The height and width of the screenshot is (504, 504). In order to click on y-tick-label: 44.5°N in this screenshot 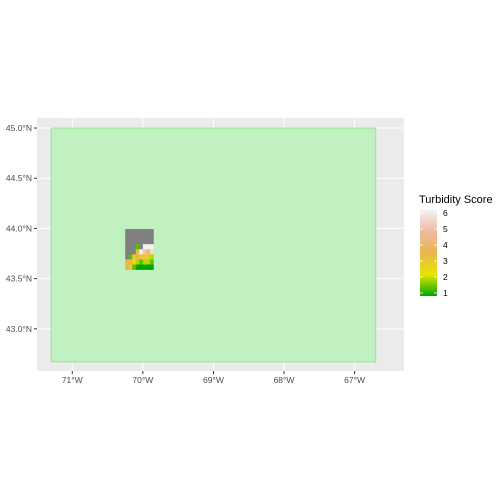, I will do `click(19, 178)`.